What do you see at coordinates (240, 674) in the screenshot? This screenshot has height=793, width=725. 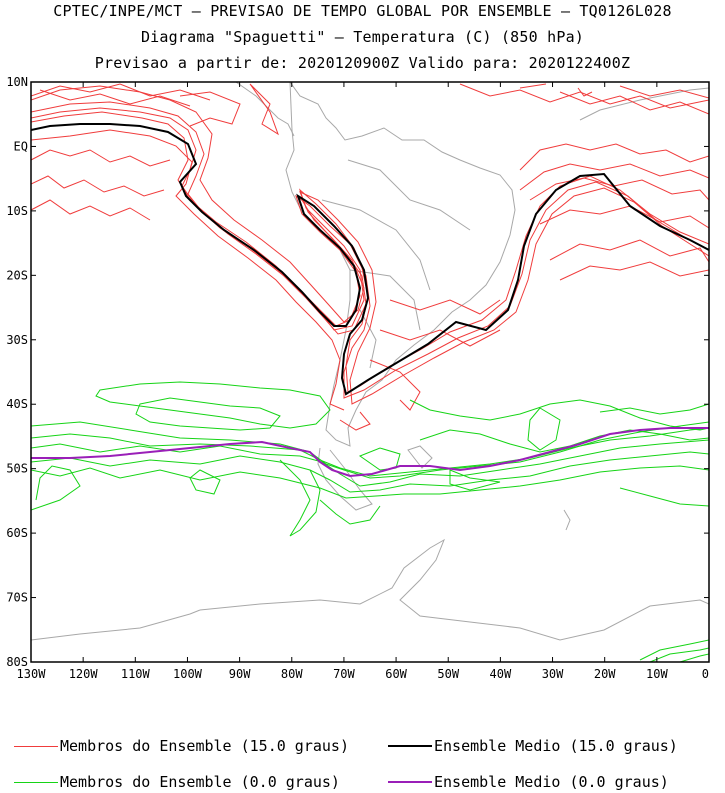 I see `lon-tick-label: 90W` at bounding box center [240, 674].